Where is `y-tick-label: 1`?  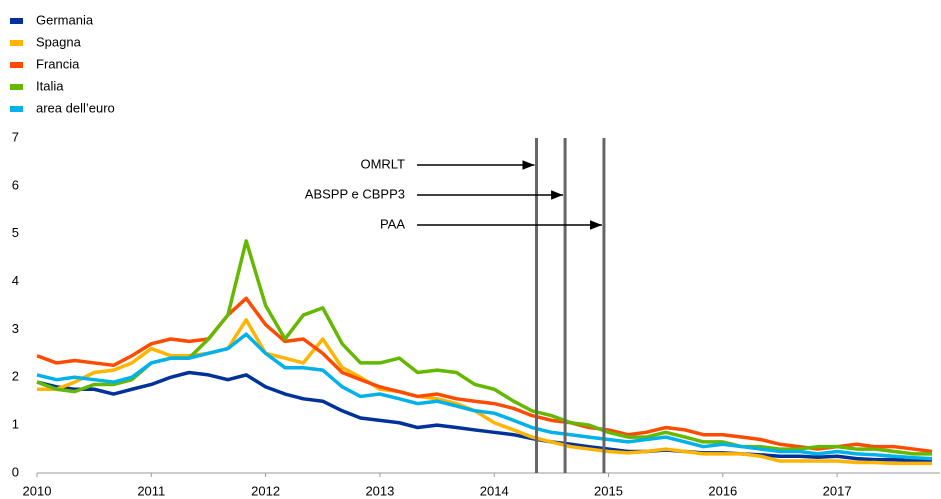 y-tick-label: 1 is located at coordinates (15, 424).